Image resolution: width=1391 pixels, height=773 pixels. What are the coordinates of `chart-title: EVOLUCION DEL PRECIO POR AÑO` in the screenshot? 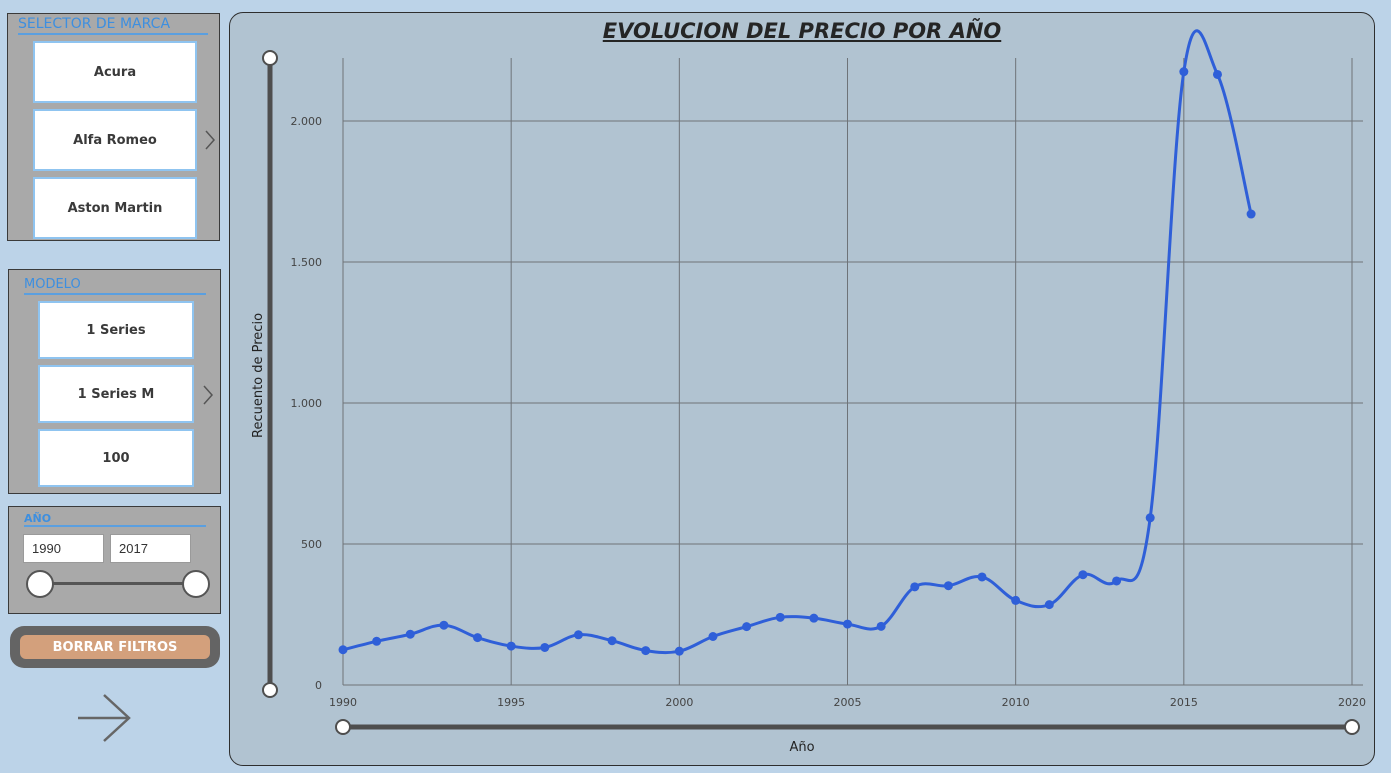 It's located at (802, 31).